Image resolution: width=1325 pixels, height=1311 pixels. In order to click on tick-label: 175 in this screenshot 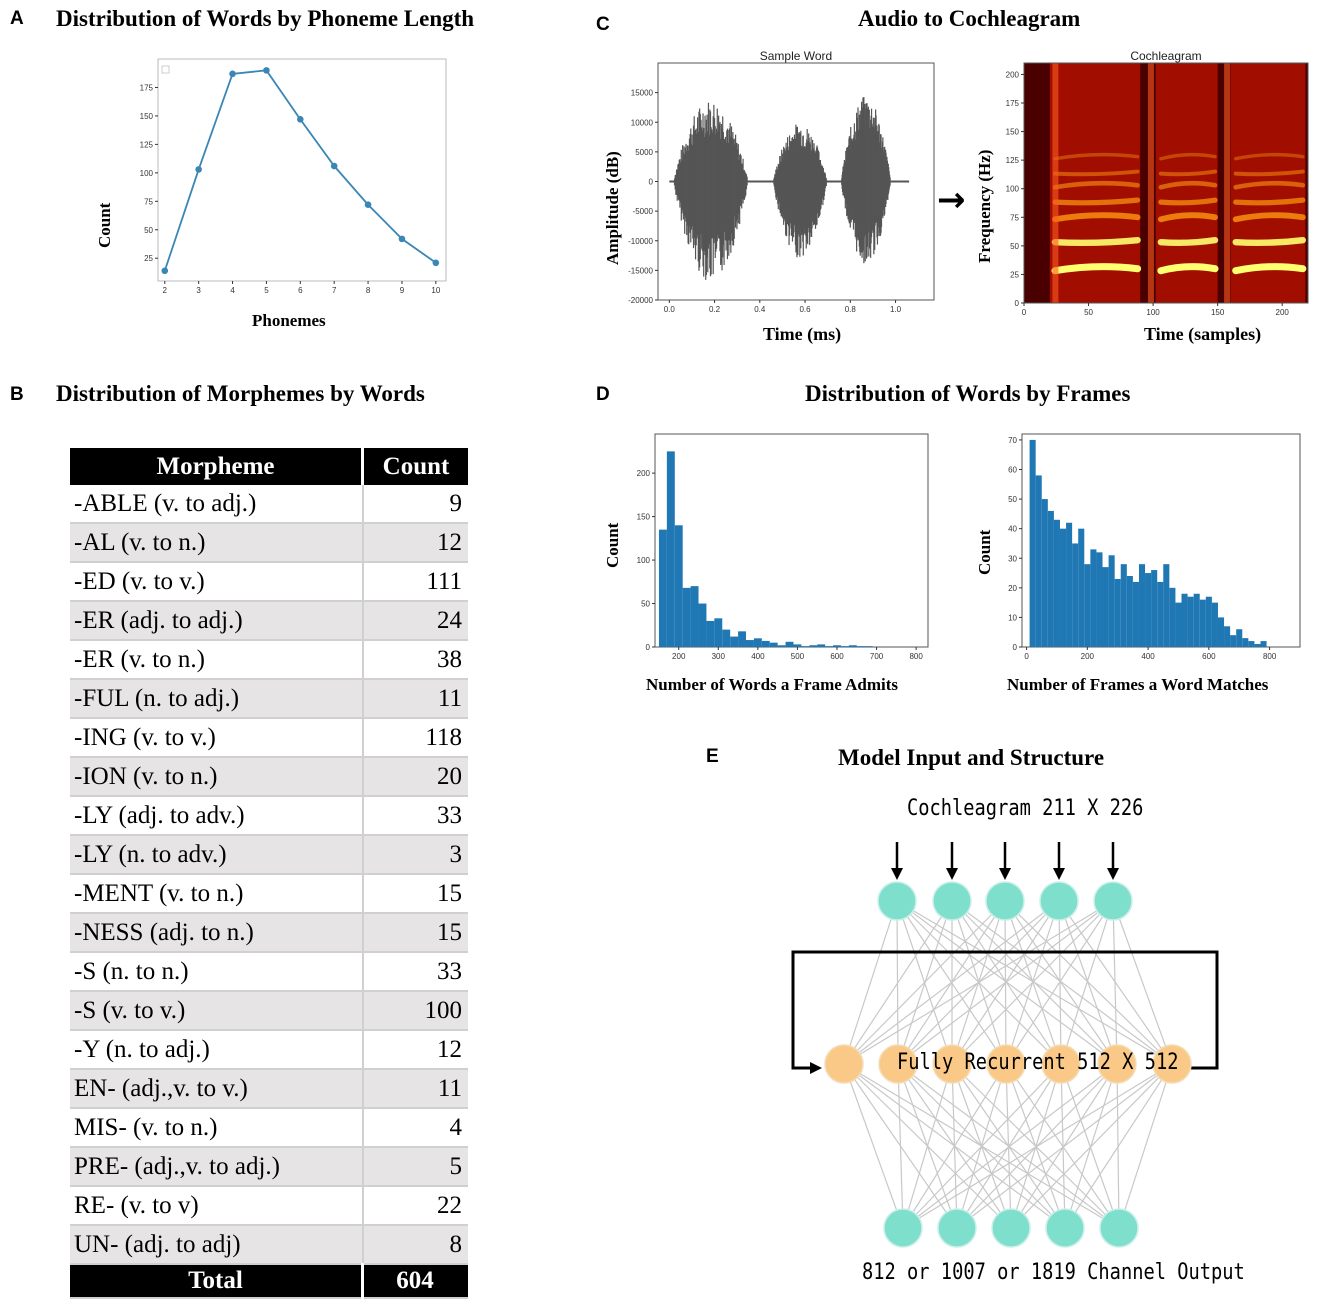, I will do `click(1013, 103)`.